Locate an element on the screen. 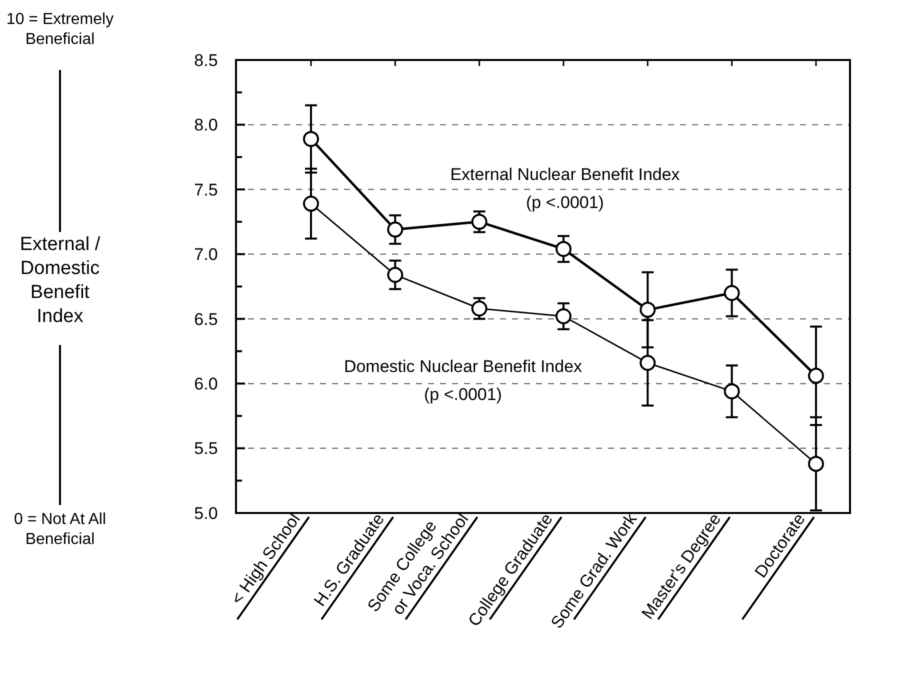  y-tick-label: 7.0 is located at coordinates (206, 254).